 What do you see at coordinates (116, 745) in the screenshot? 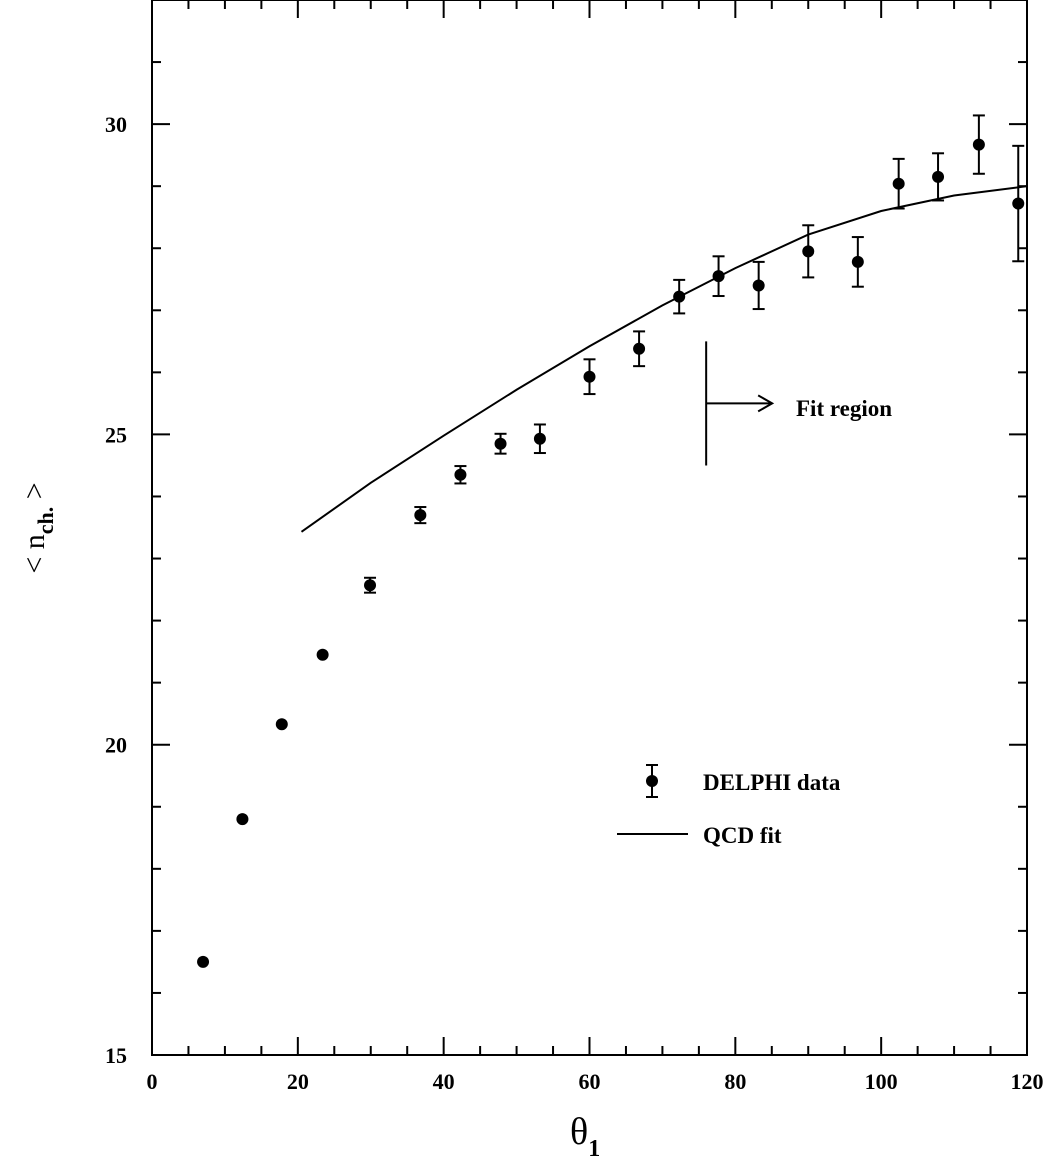
I see `y-tick-label: 20` at bounding box center [116, 745].